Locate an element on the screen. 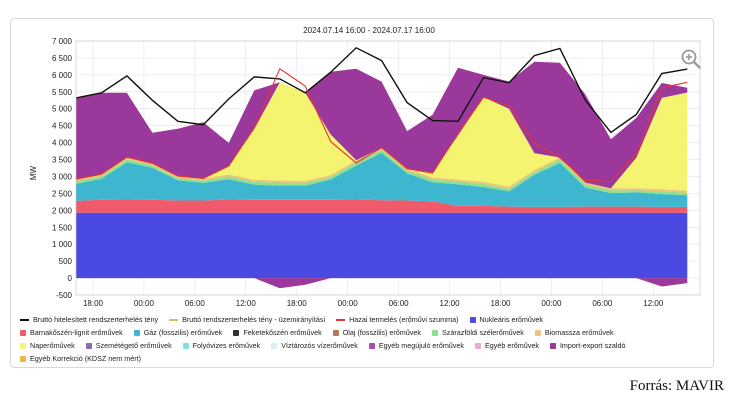 This screenshot has height=408, width=740. area-import-export-negative is located at coordinates (382, 283).